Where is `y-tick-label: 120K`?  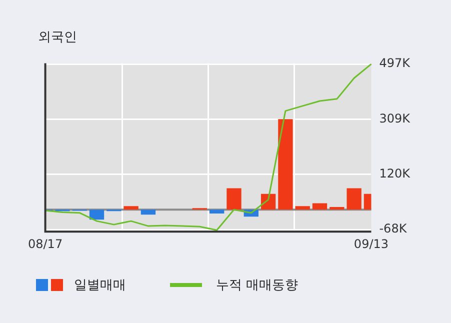
y-tick-label: 120K is located at coordinates (395, 173).